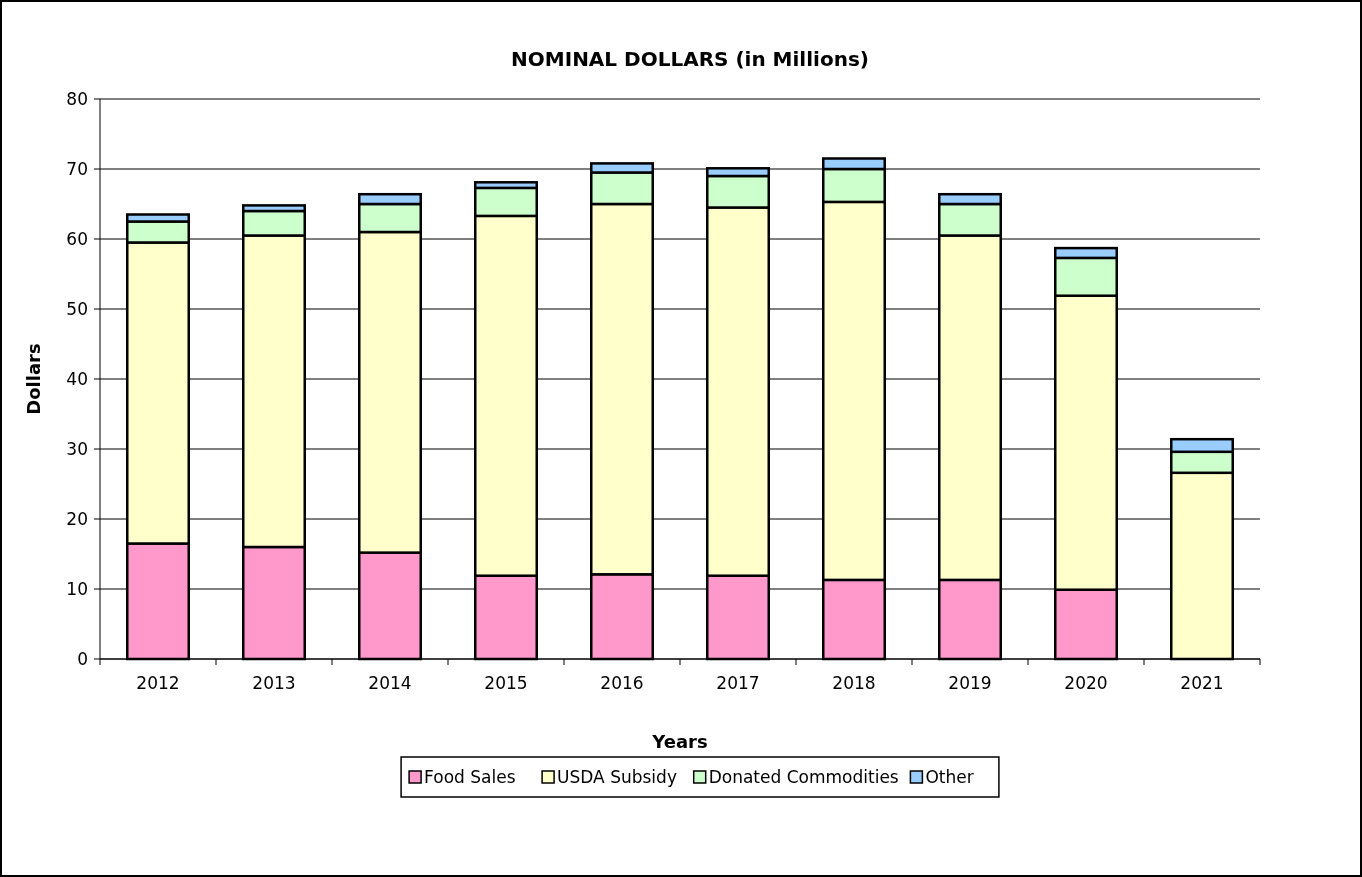 The image size is (1362, 877). Describe the element at coordinates (77, 588) in the screenshot. I see `y-tick-label: 10` at that location.